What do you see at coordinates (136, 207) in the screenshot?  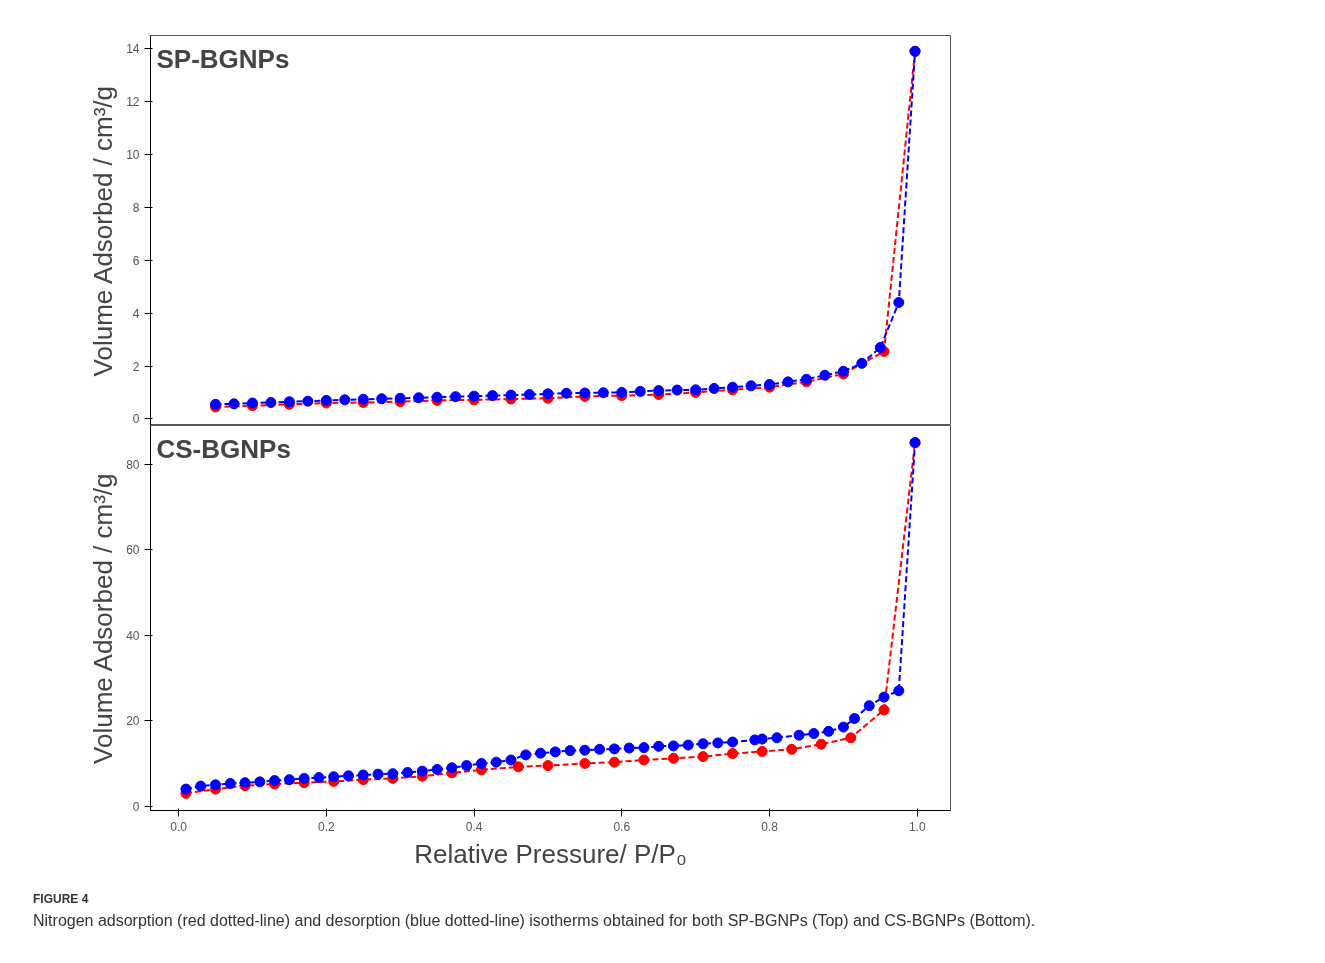 I see `y-tick-label: 8` at bounding box center [136, 207].